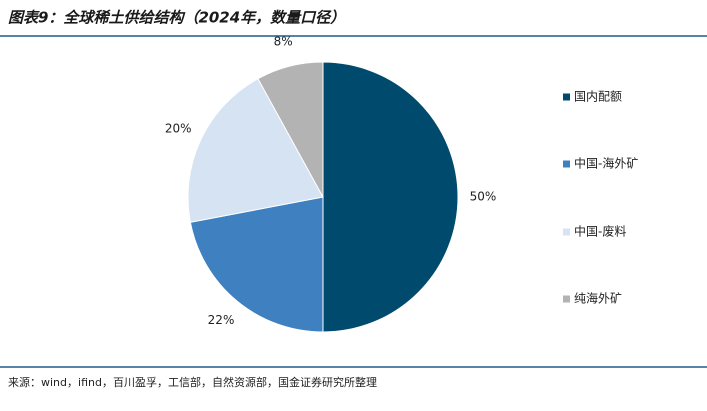 The height and width of the screenshot is (411, 707). What do you see at coordinates (176, 18) in the screenshot?
I see `chart-title: 图表9：全球稀土供给结构（2024年，数量口径）` at bounding box center [176, 18].